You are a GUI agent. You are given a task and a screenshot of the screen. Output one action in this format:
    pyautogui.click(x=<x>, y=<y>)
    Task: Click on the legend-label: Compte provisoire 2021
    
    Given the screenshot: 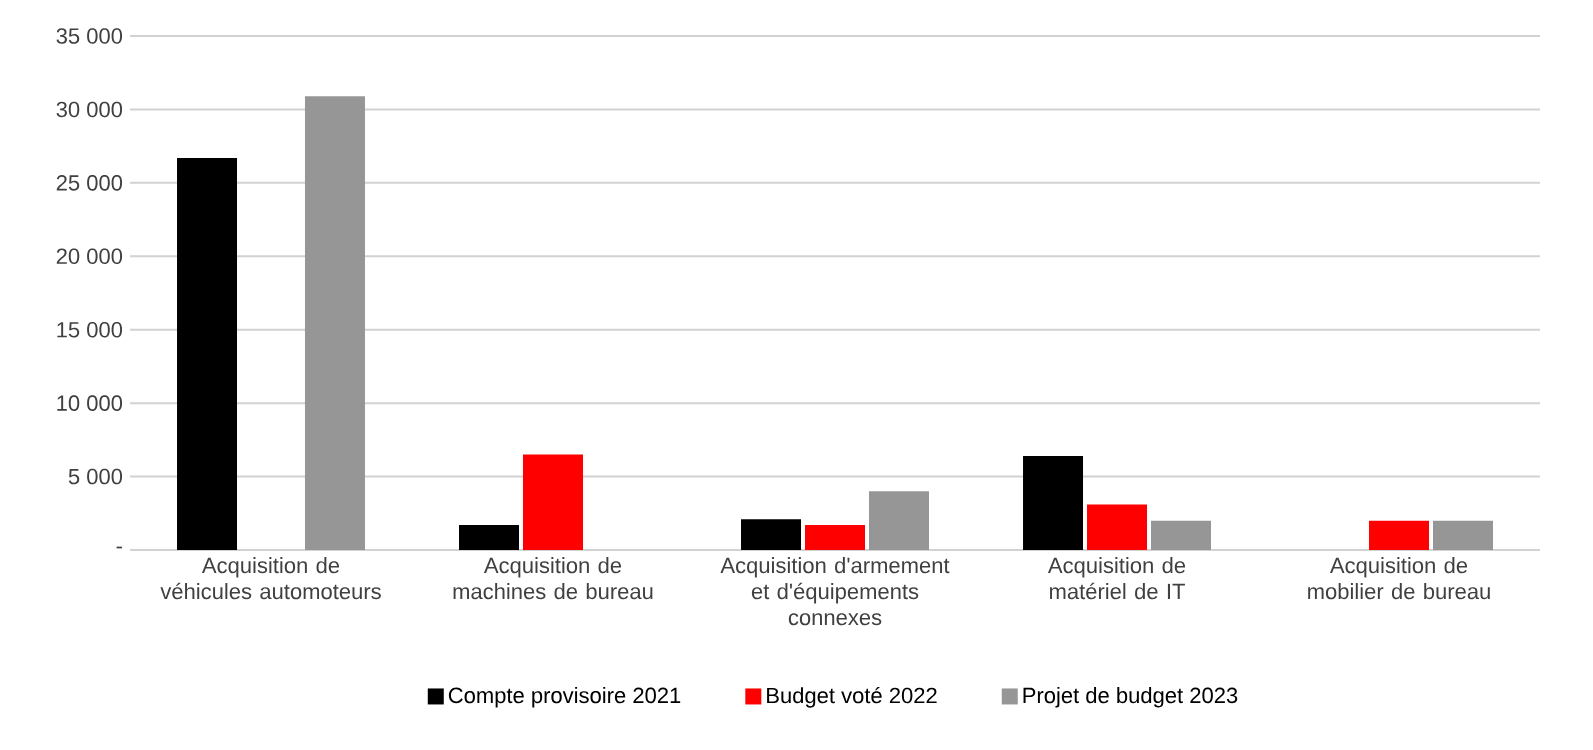 What is the action you would take?
    pyautogui.click(x=564, y=697)
    